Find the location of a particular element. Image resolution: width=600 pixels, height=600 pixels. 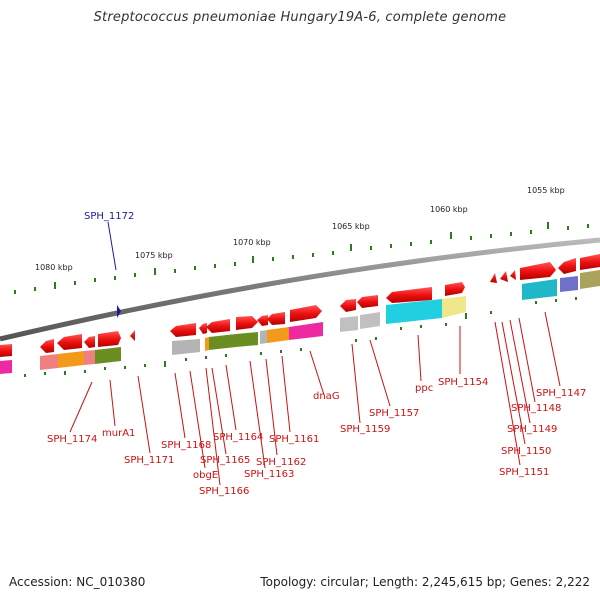

label-sph-1150: SPH_1150 is located at coordinates (526, 451).